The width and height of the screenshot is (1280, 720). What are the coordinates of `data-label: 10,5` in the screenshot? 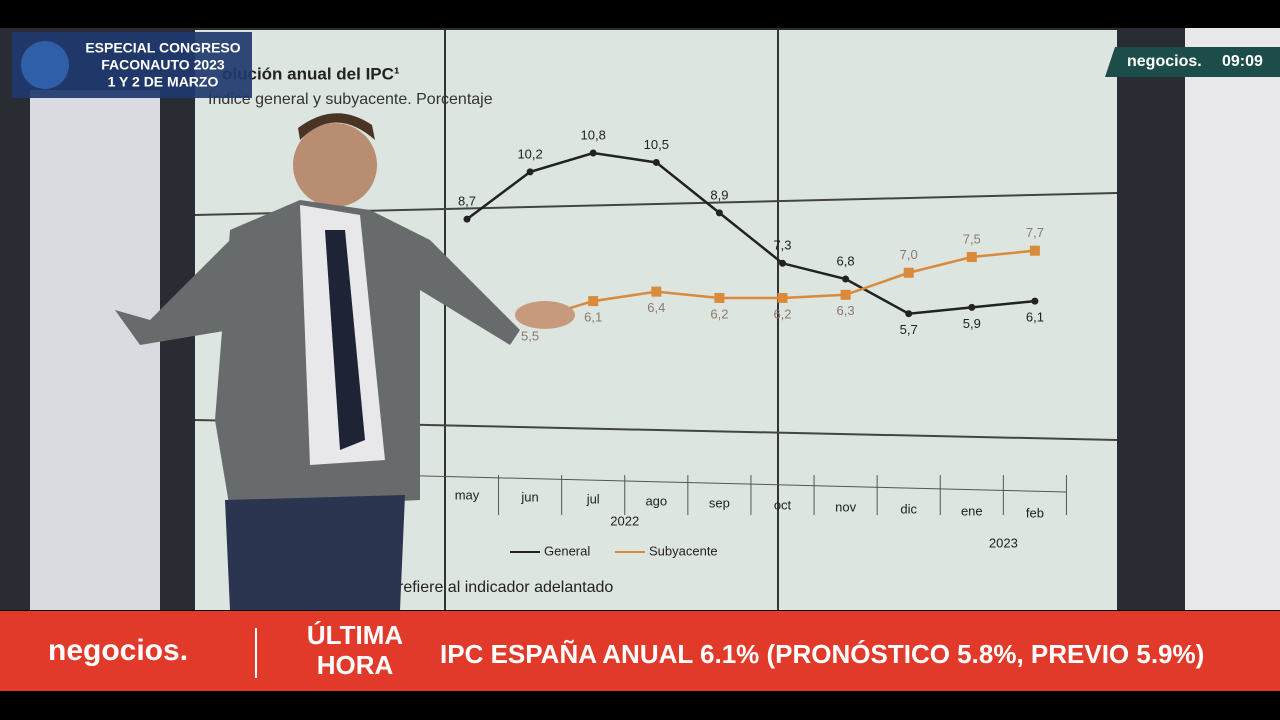 It's located at (656, 144).